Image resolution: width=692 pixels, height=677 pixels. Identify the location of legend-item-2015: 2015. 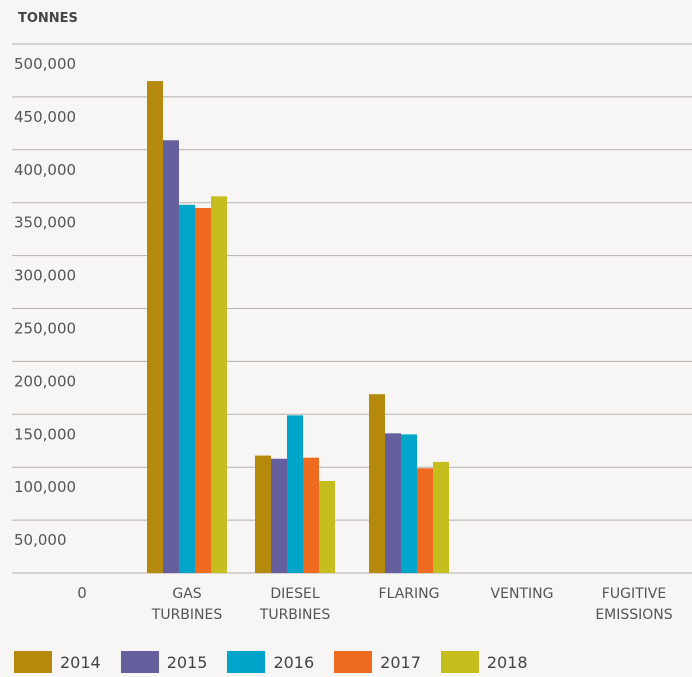
(164, 662).